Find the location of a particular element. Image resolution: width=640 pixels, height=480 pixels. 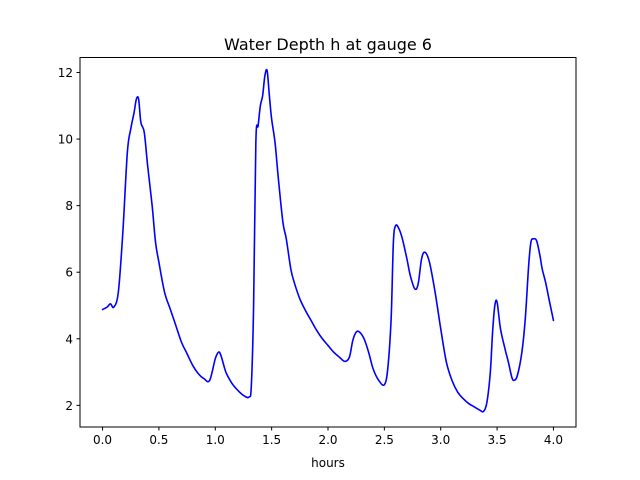

y-axis: 2 4 6 8 10 12 is located at coordinates (69, 239).